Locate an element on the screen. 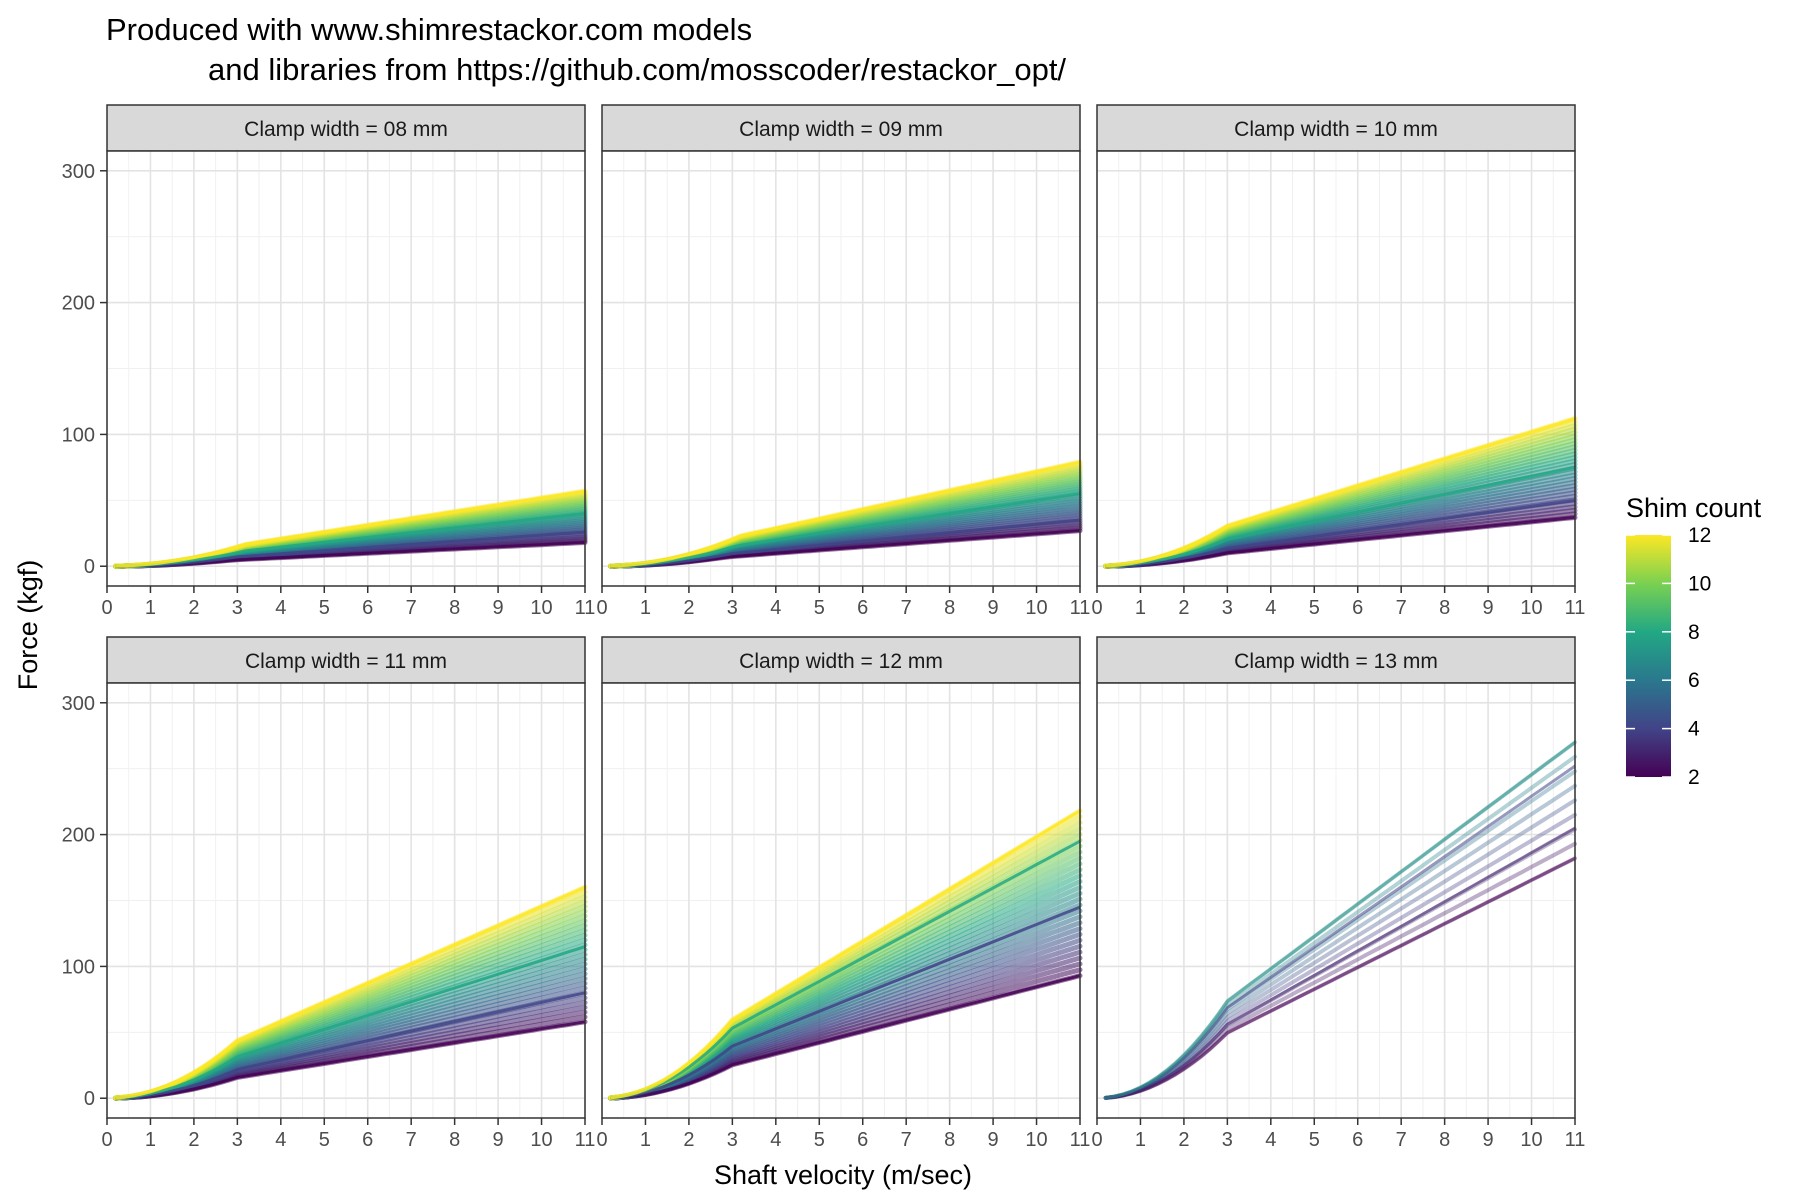  legend-tick-label: 12 is located at coordinates (1699, 535).